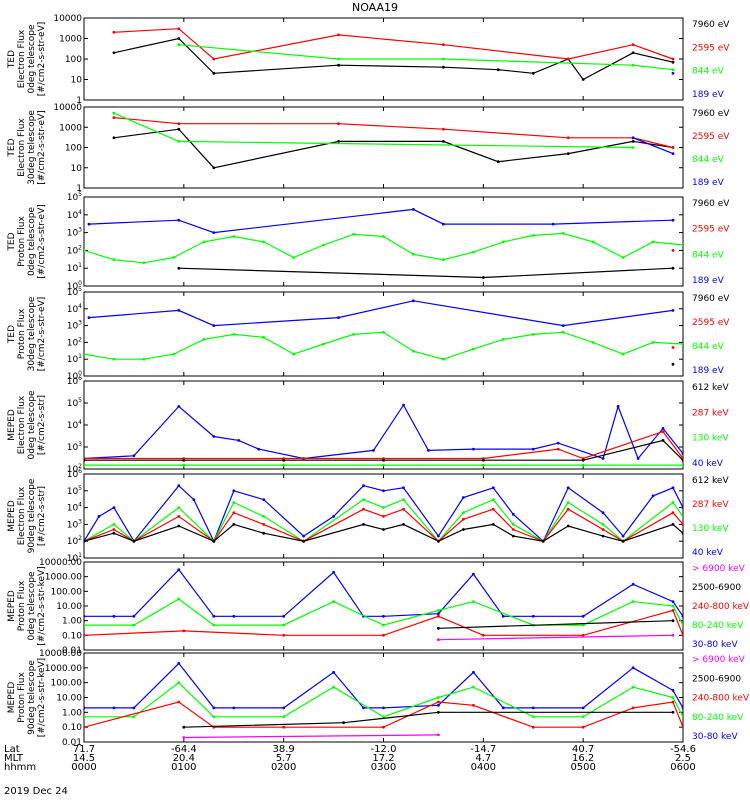 This screenshot has height=800, width=750. Describe the element at coordinates (72, 636) in the screenshot. I see `y-tick-label: 0.10` at that location.